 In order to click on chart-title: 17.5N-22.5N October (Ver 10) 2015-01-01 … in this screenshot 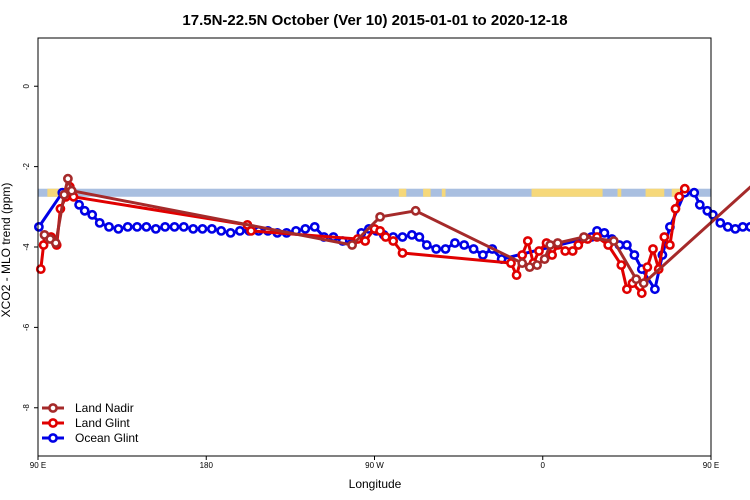, I will do `click(374, 20)`.